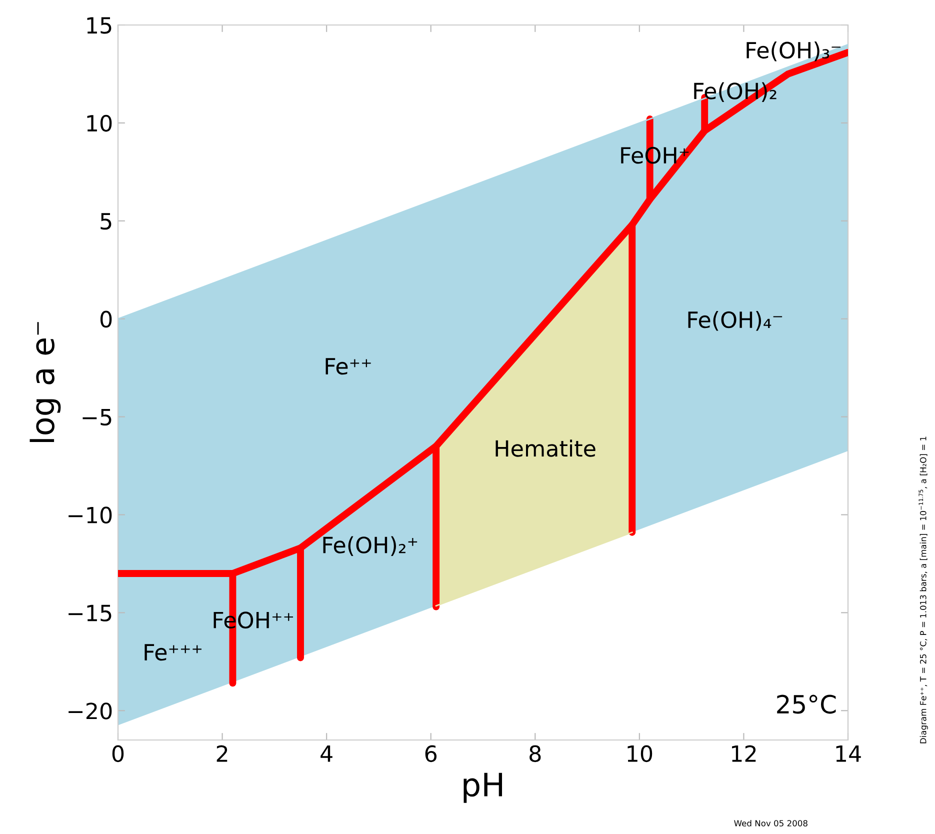 This screenshot has height=834, width=935. Describe the element at coordinates (848, 754) in the screenshot. I see `x-tick-label: 14` at that location.